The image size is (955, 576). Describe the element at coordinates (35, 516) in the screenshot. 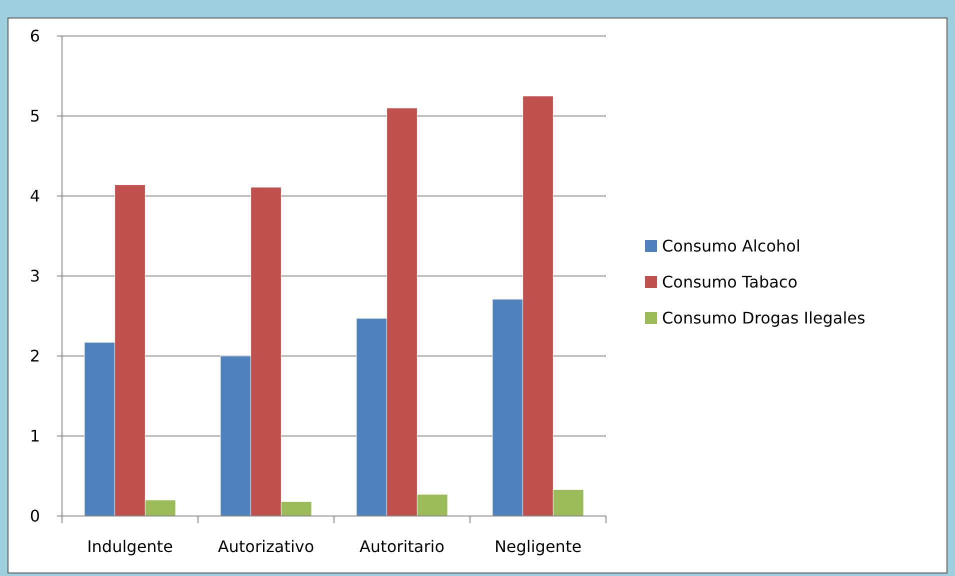

I see `y-tick-label: 0` at that location.